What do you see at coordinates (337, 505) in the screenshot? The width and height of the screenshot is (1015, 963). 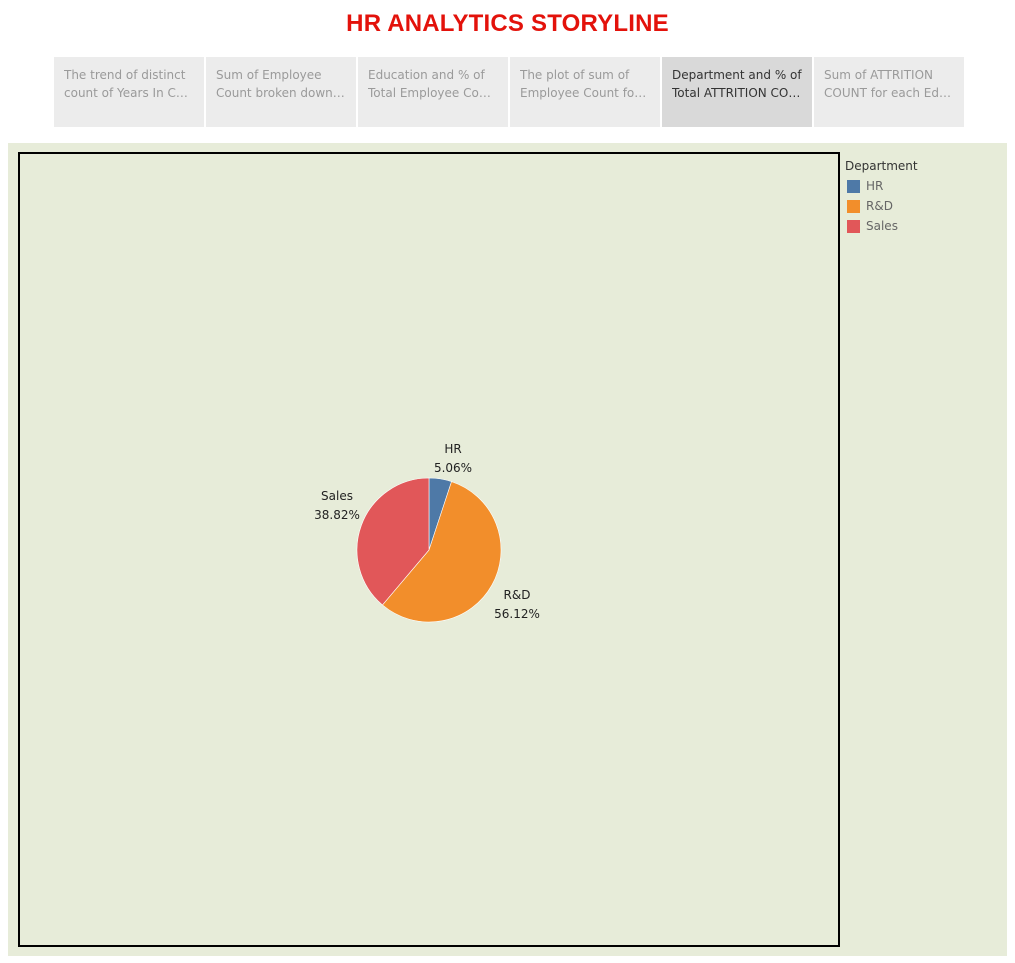 I see `slice-label: Sales 38.82%` at bounding box center [337, 505].